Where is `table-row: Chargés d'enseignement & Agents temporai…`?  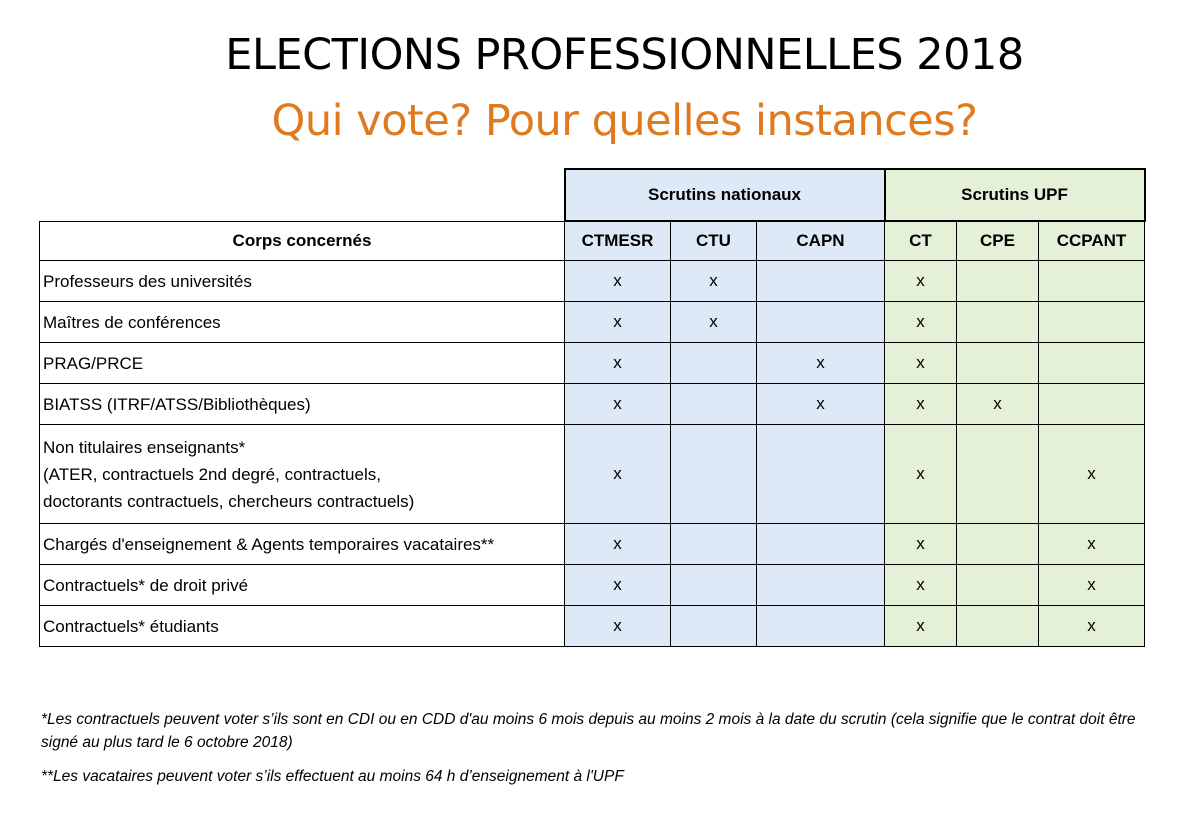
table-row: Chargés d'enseignement & Agents temporai… is located at coordinates (592, 544).